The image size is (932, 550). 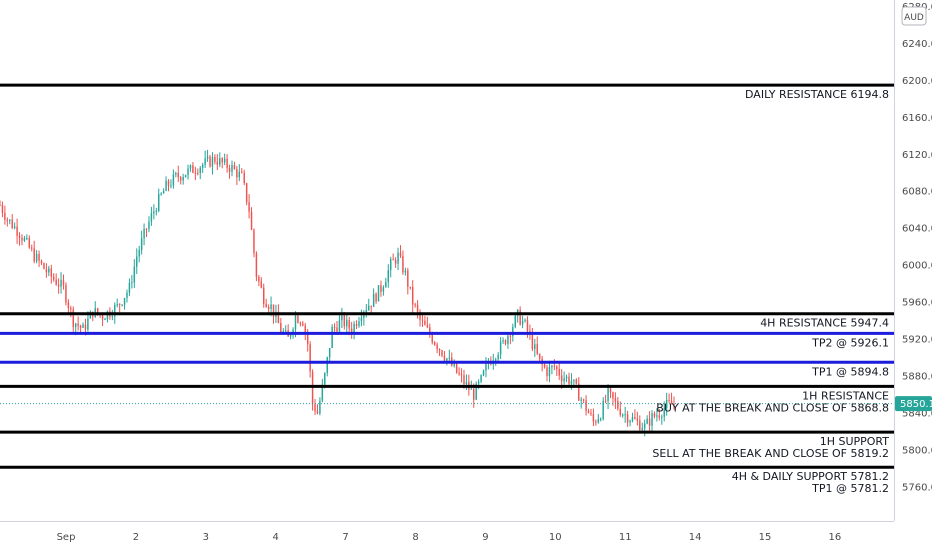 I want to click on currency-button: AUD, so click(x=914, y=16).